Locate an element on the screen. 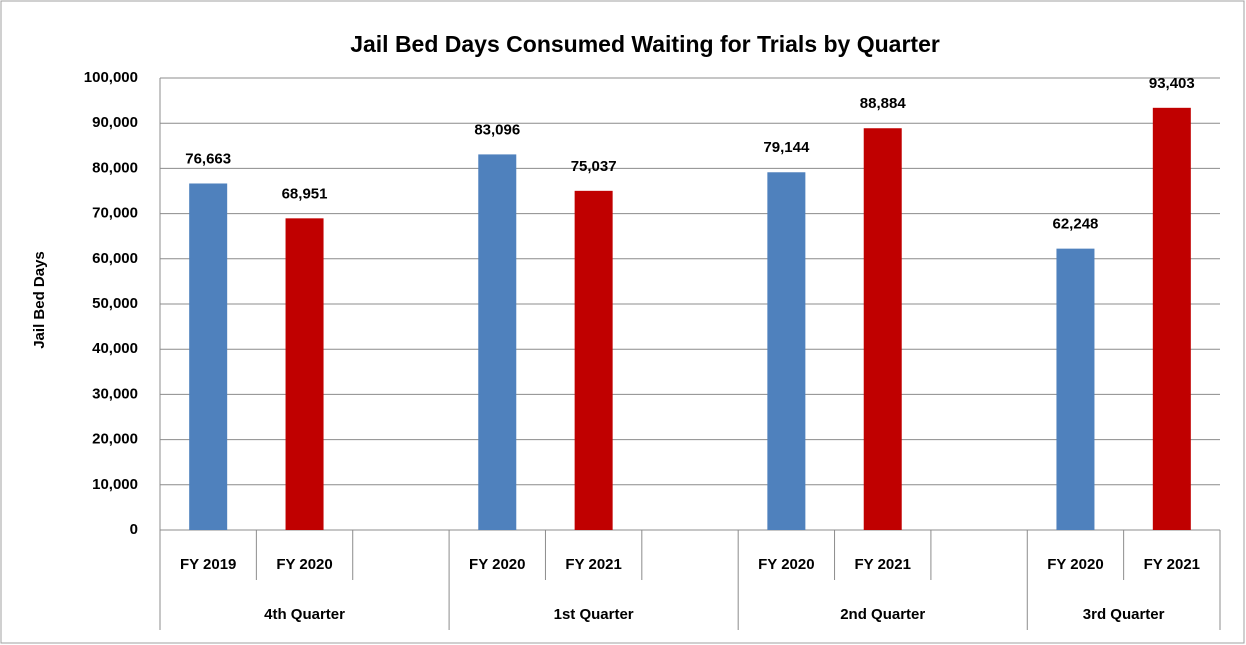 The image size is (1246, 645). y-tick-label: 10,000 is located at coordinates (115, 484).